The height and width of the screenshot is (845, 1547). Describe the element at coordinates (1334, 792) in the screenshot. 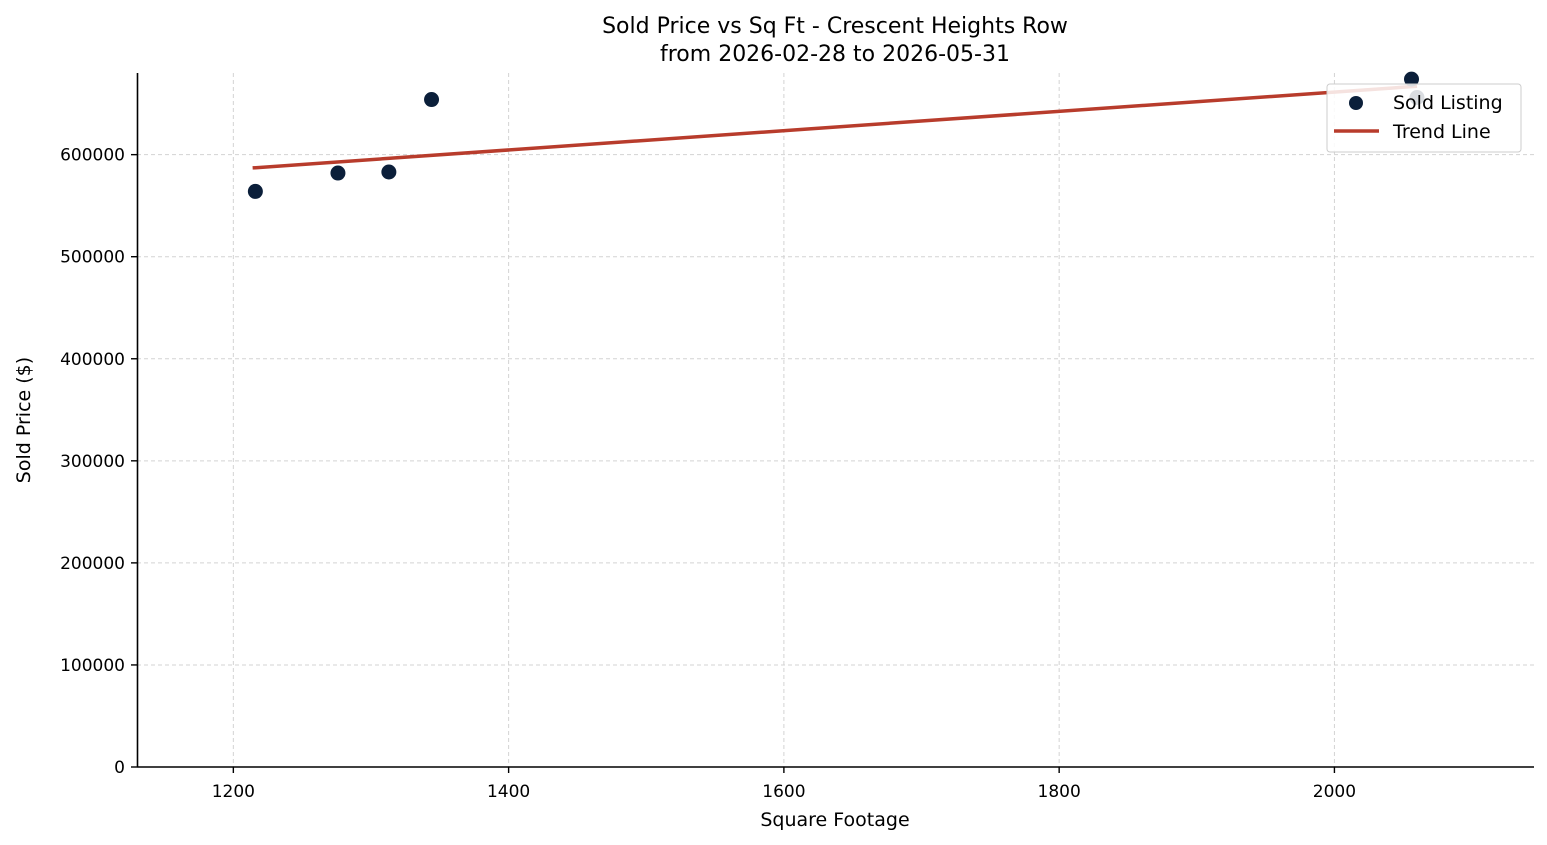

I see `x-tick-label: 2000` at that location.